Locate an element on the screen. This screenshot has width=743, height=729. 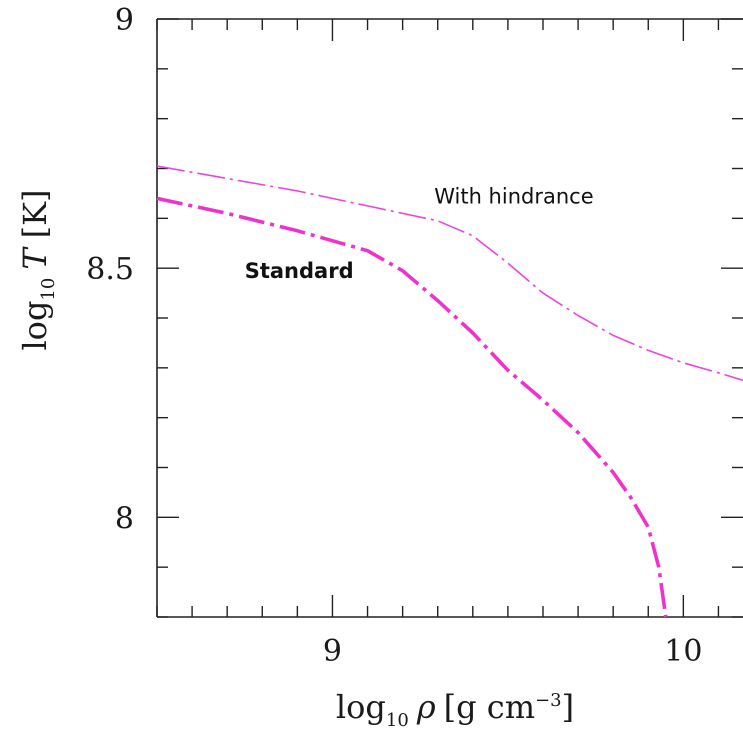
y-axis-title: log10T[K] is located at coordinates (37, 269).